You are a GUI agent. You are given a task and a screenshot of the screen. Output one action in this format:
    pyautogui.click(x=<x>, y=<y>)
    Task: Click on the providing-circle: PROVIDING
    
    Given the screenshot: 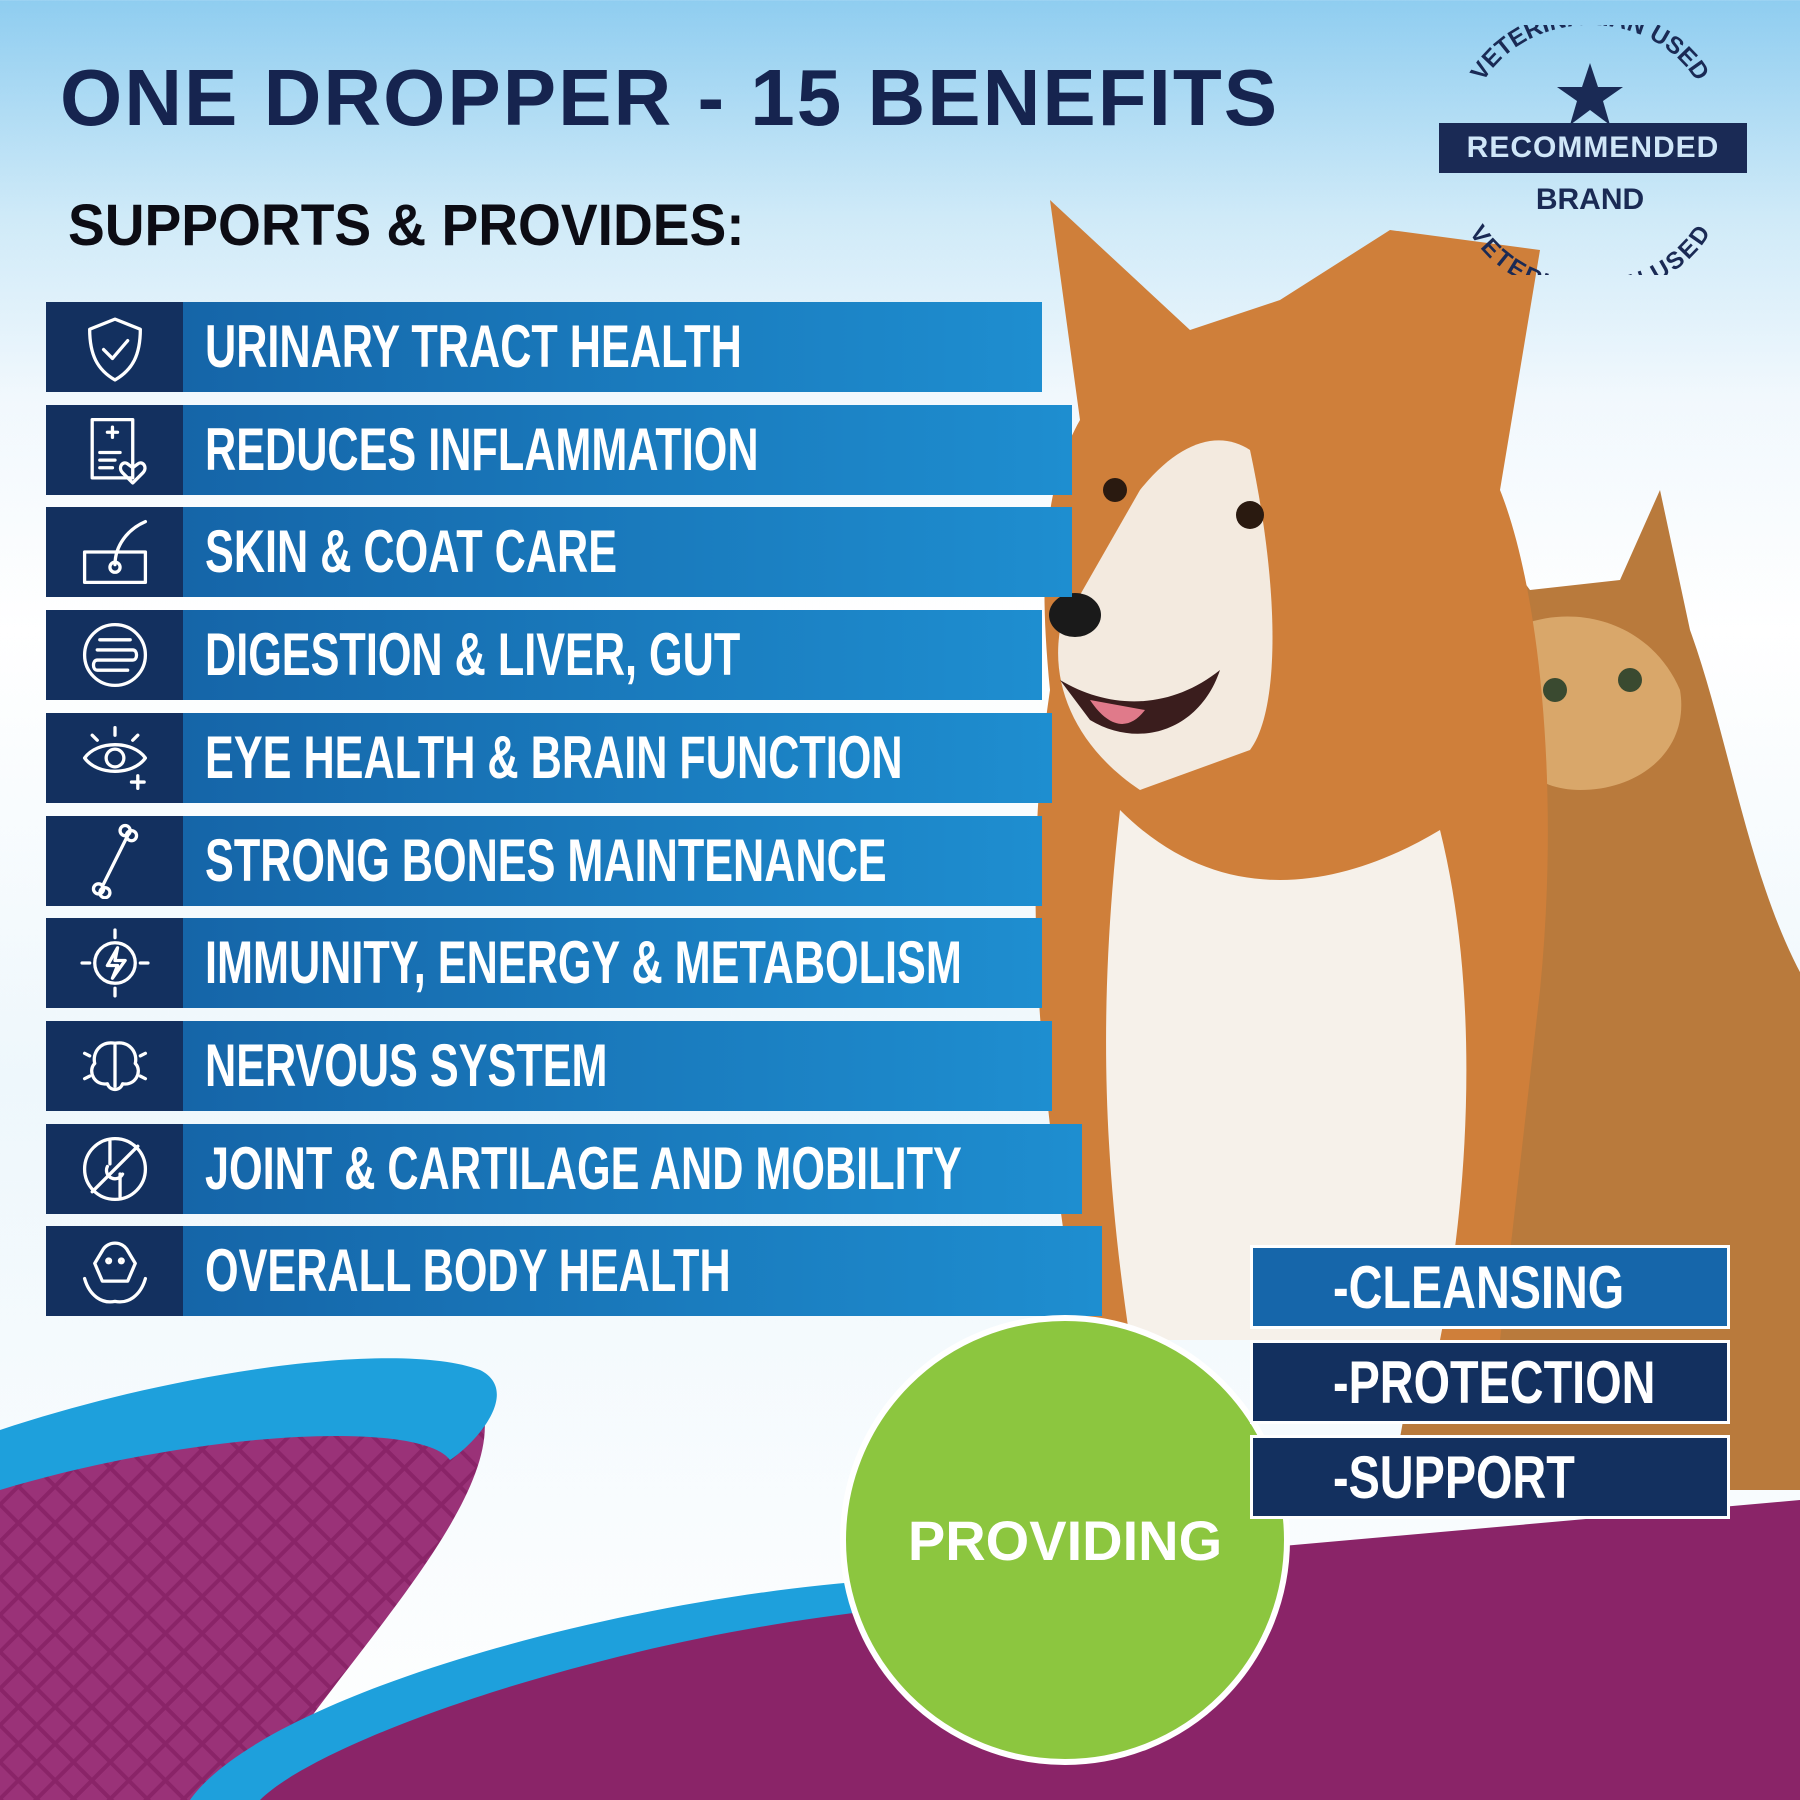 What is the action you would take?
    pyautogui.click(x=1065, y=1540)
    